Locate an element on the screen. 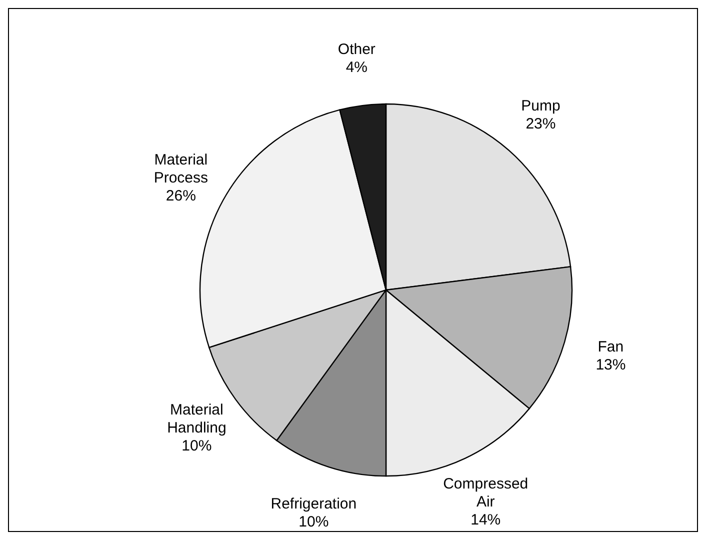 The image size is (706, 540). data-label: 14% is located at coordinates (485, 519).